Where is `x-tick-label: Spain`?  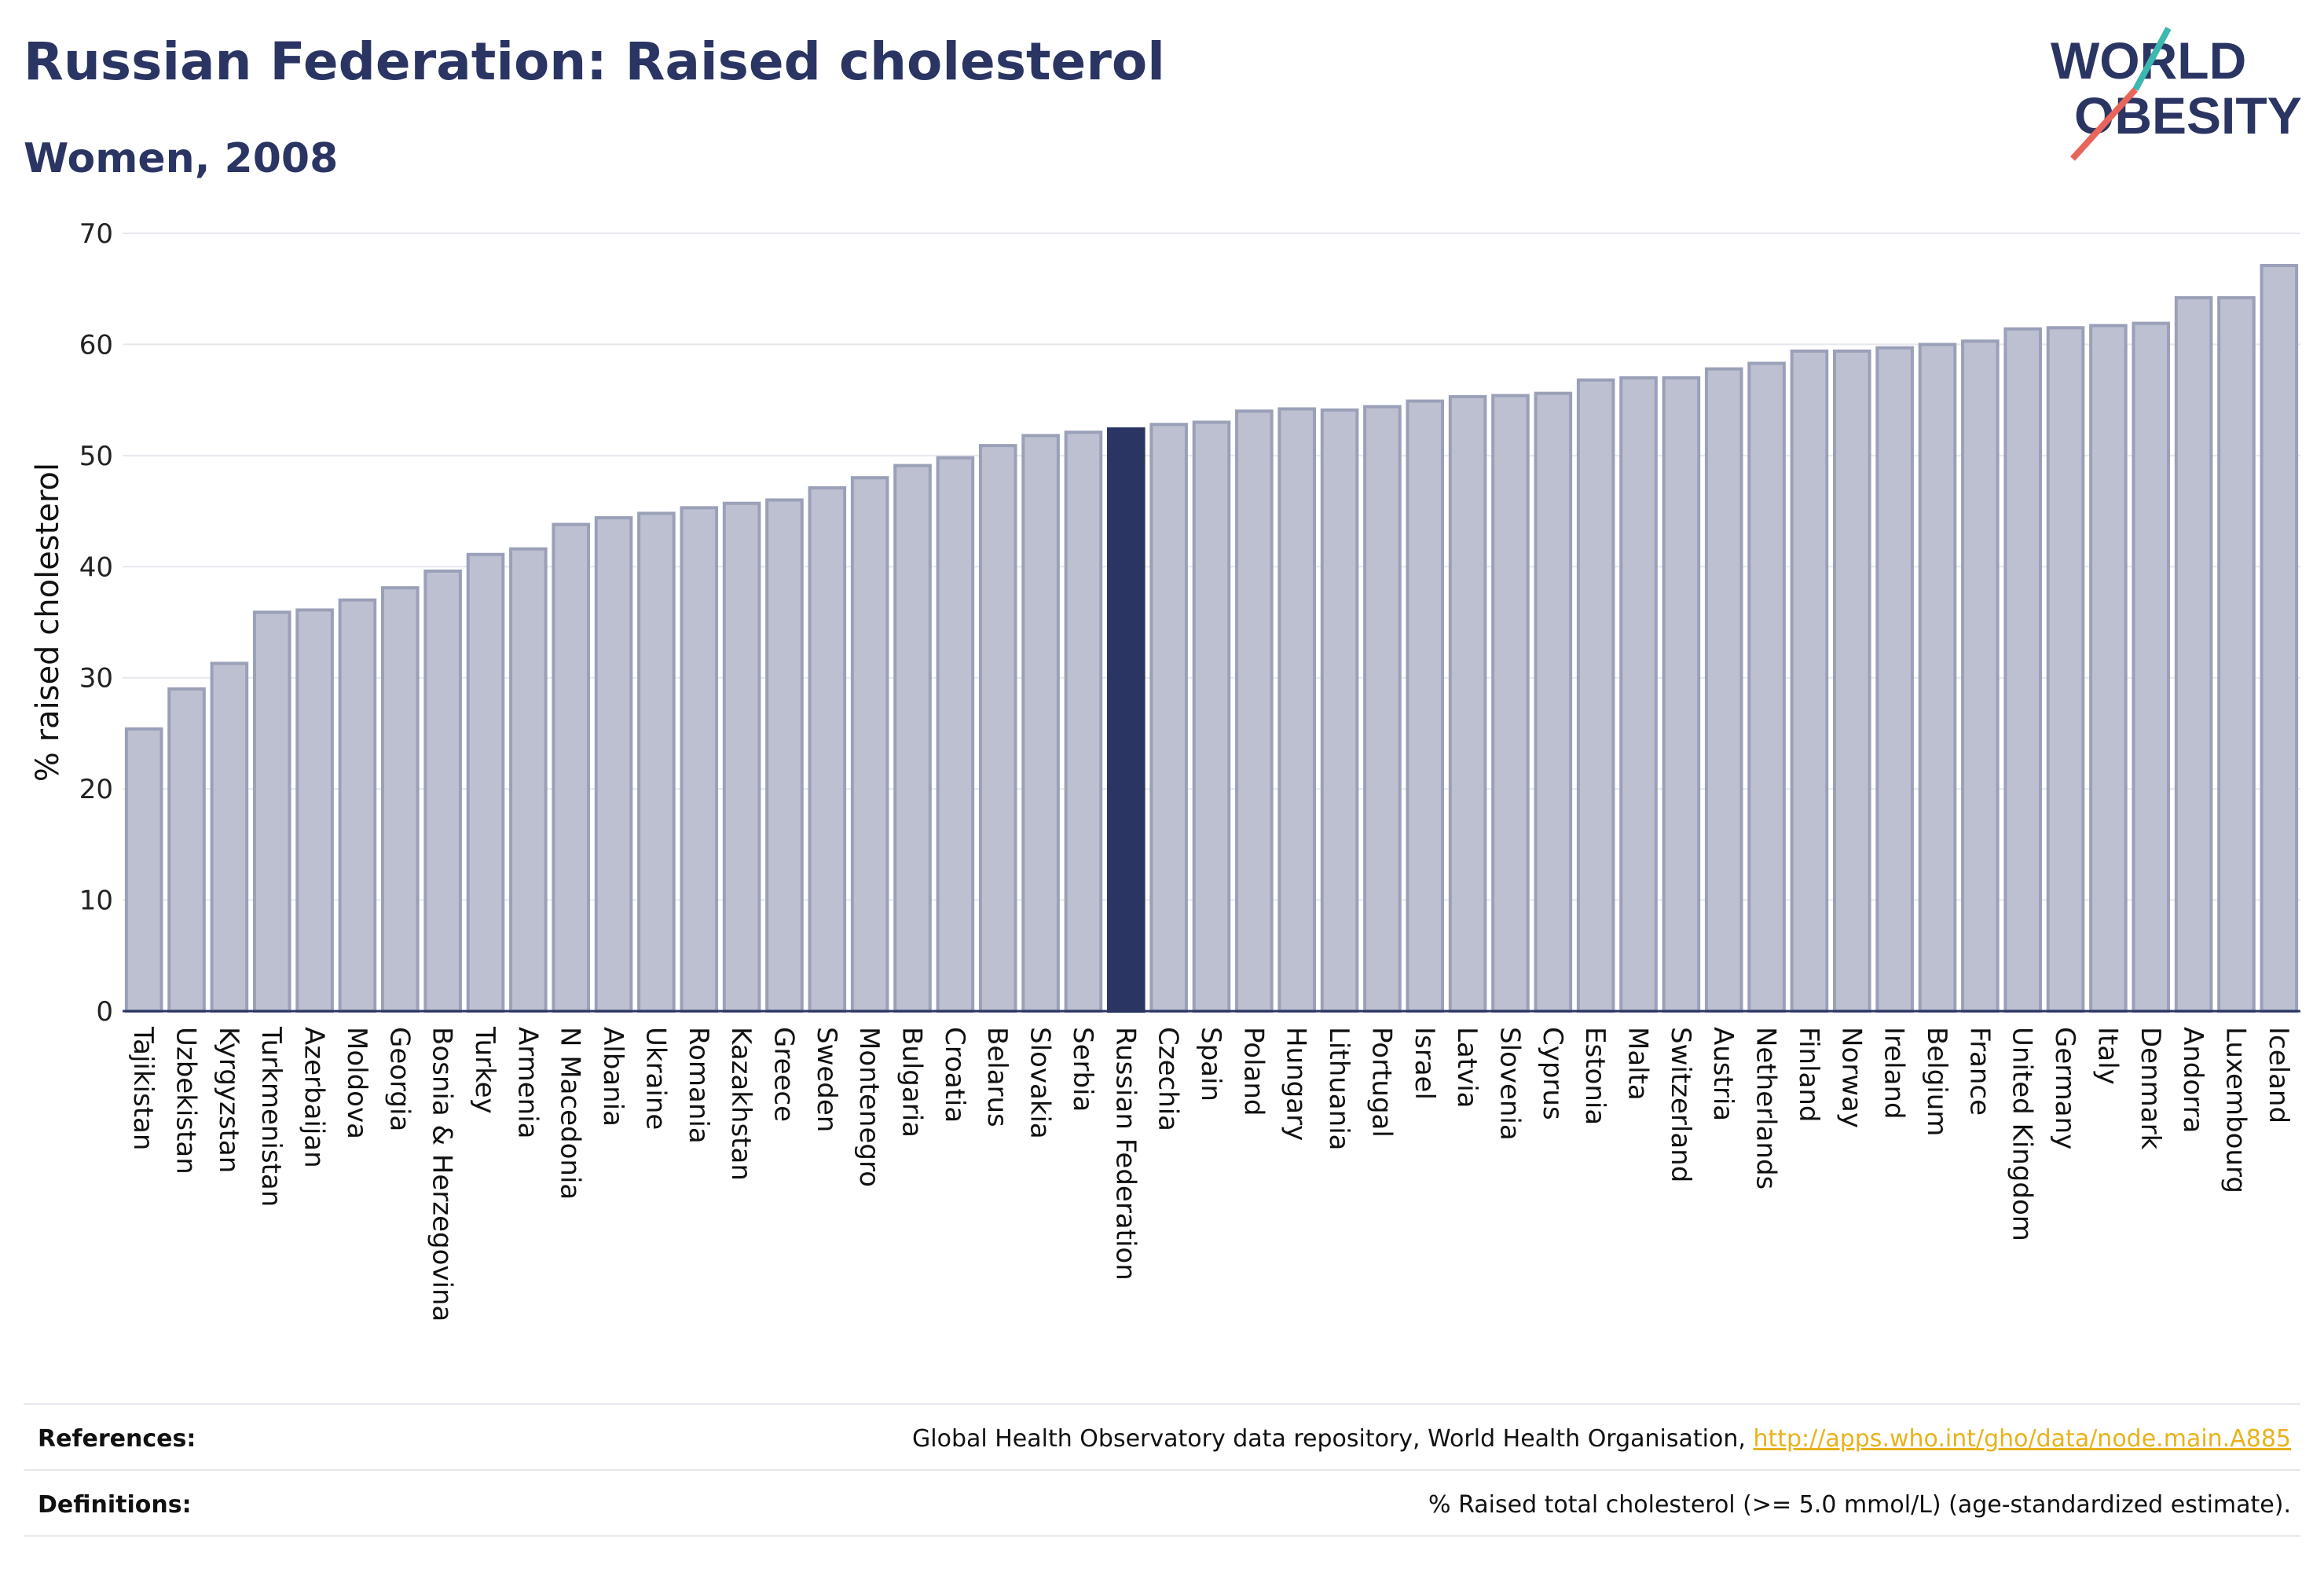
x-tick-label: Spain is located at coordinates (1210, 1064).